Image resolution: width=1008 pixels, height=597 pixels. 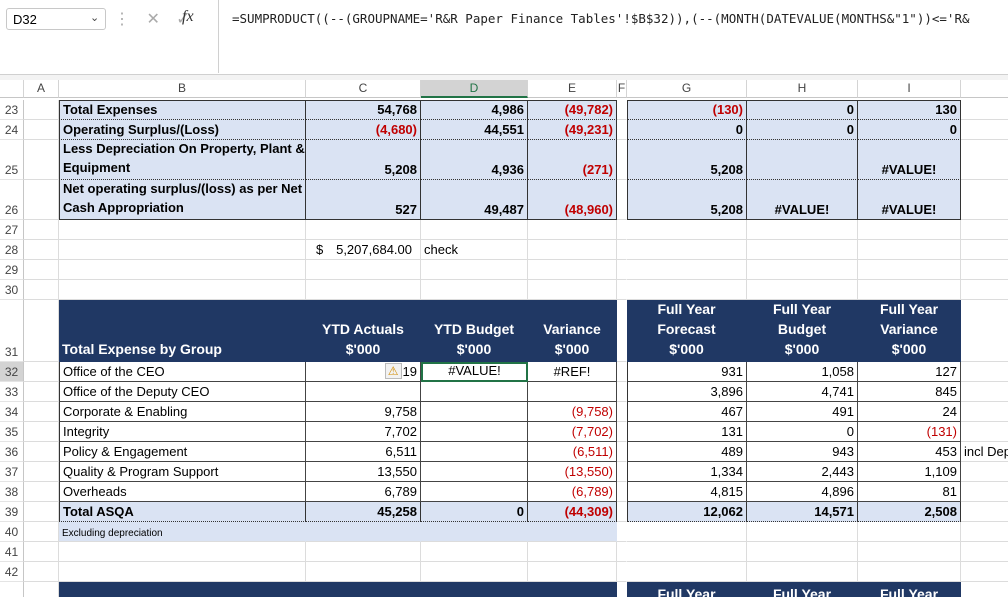 What do you see at coordinates (572, 452) in the screenshot?
I see `cell: (6,511)` at bounding box center [572, 452].